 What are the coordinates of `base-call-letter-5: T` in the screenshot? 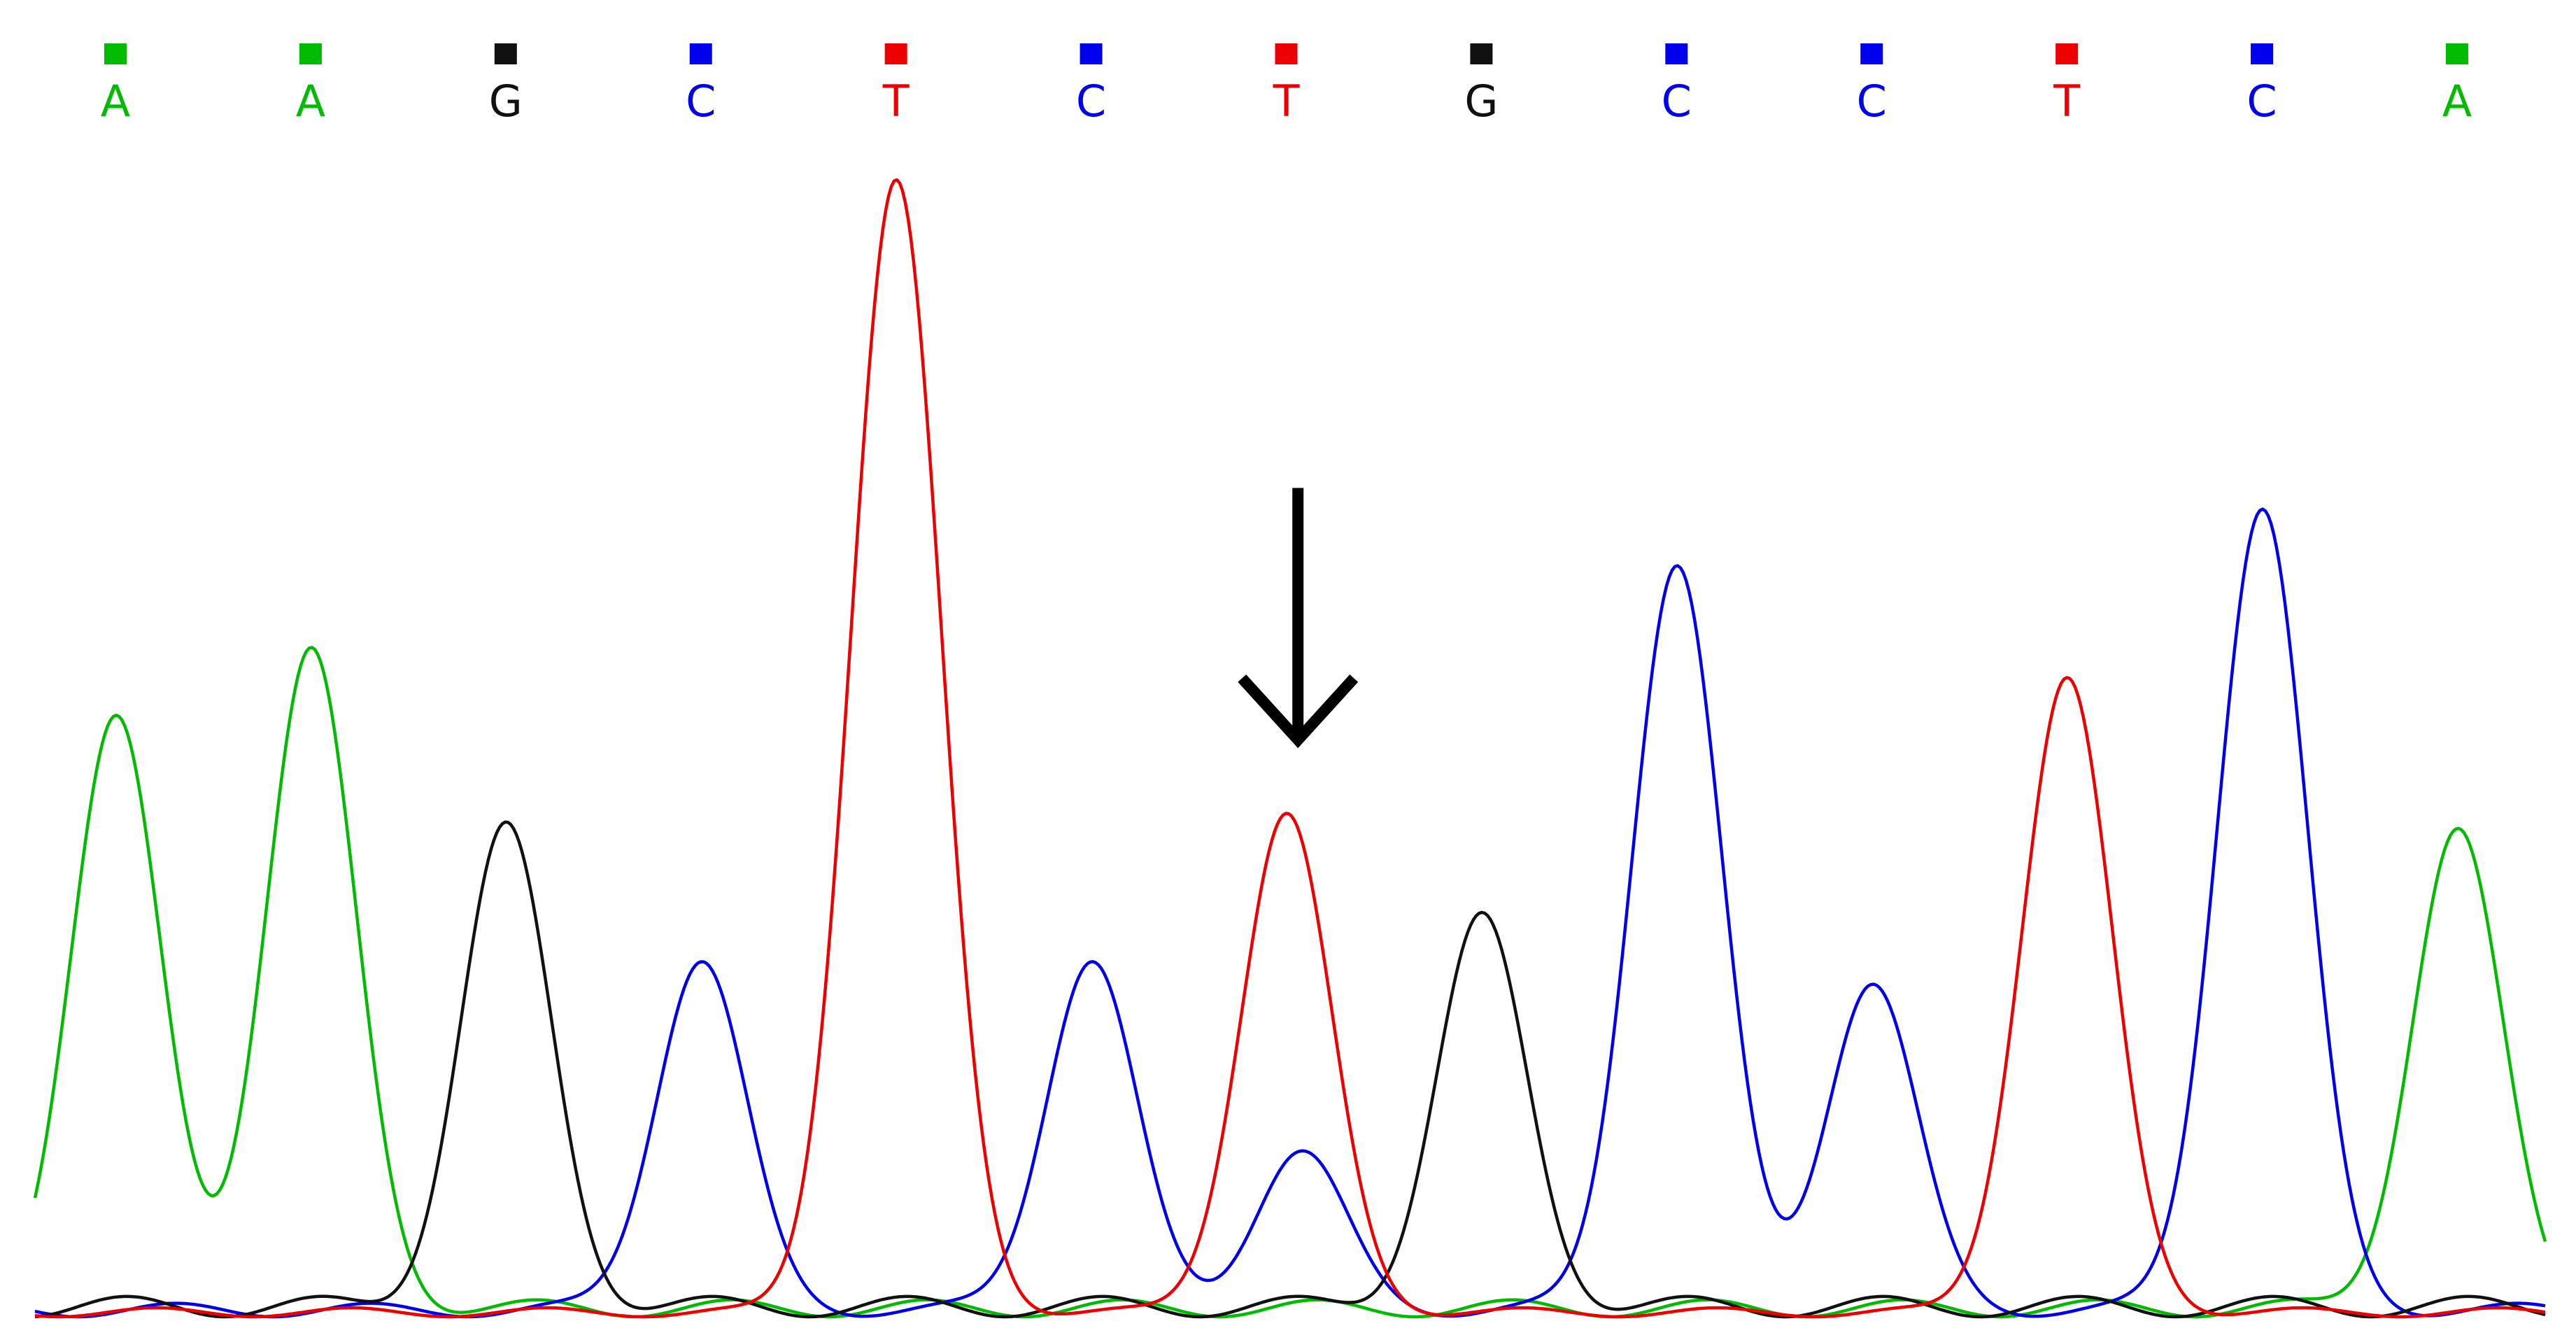 It's located at (896, 102).